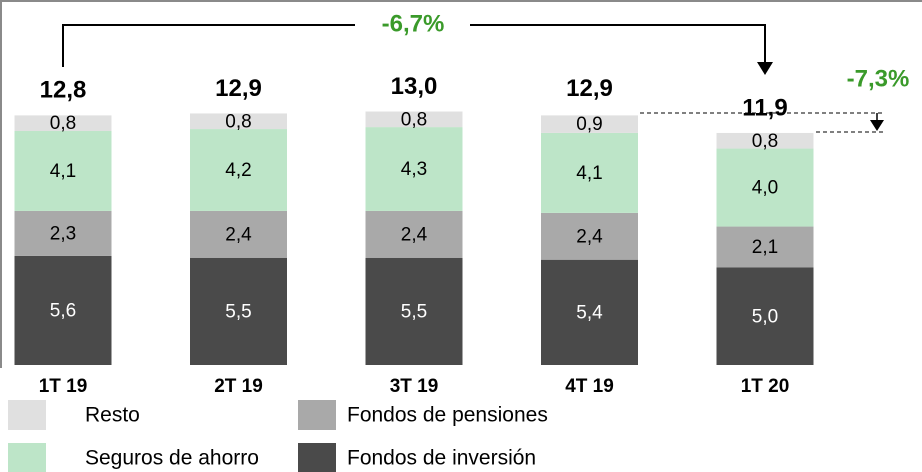 The height and width of the screenshot is (472, 922). I want to click on total-label: 13,0, so click(414, 86).